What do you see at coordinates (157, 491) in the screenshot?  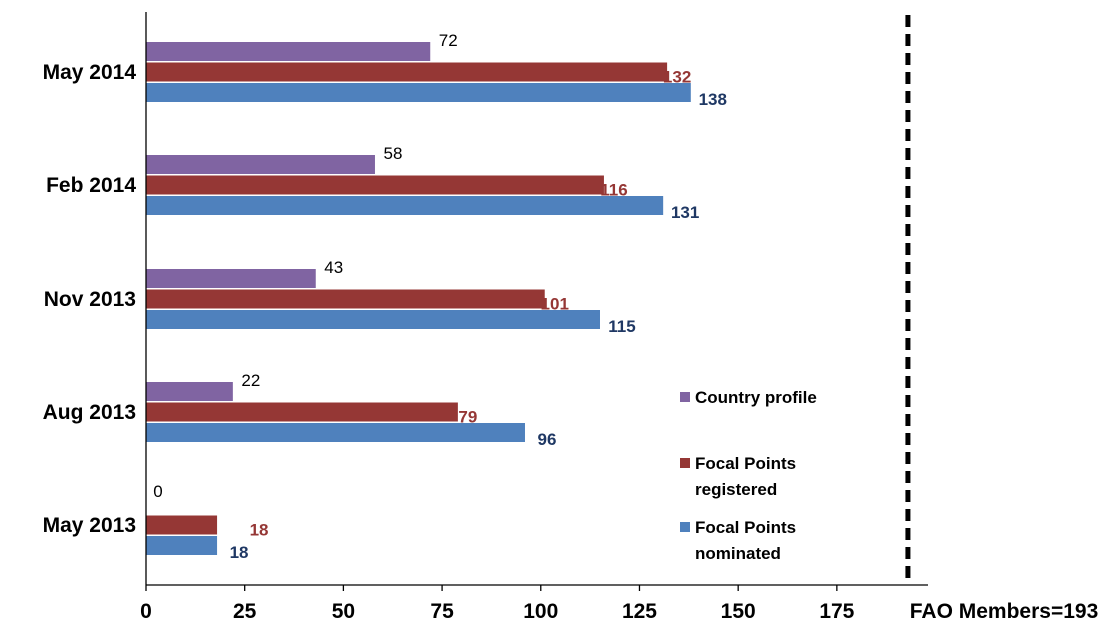 I see `data-label: 0` at bounding box center [157, 491].